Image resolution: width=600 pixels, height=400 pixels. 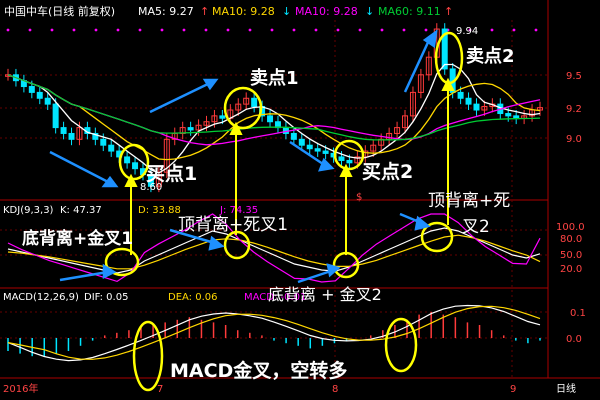 What do you see at coordinates (243, 11) in the screenshot?
I see `ma10a-label: MA10: 9.28` at bounding box center [243, 11].